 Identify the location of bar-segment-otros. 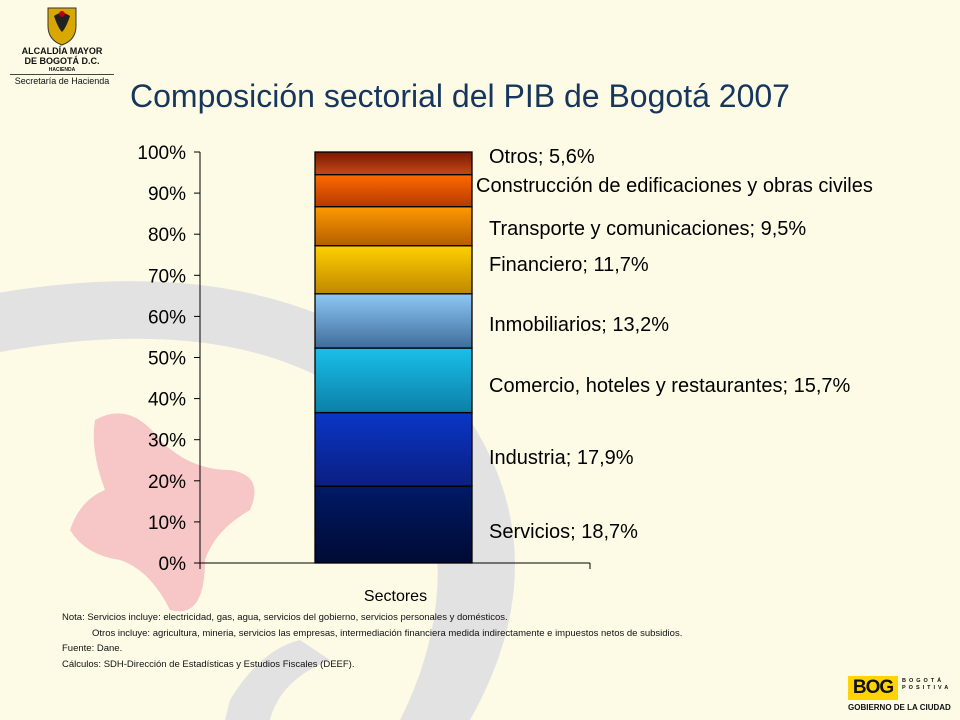
(393, 163).